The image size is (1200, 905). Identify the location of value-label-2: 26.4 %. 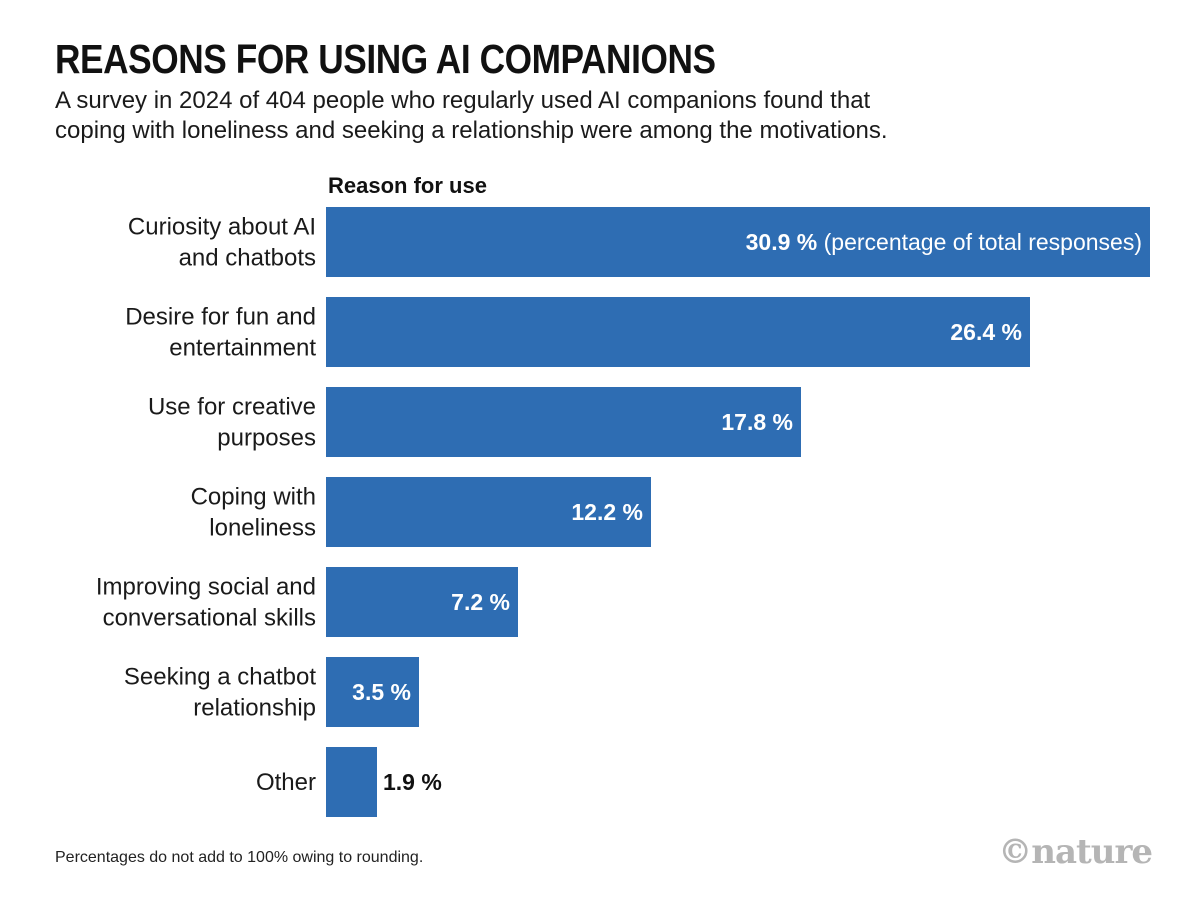
(986, 332).